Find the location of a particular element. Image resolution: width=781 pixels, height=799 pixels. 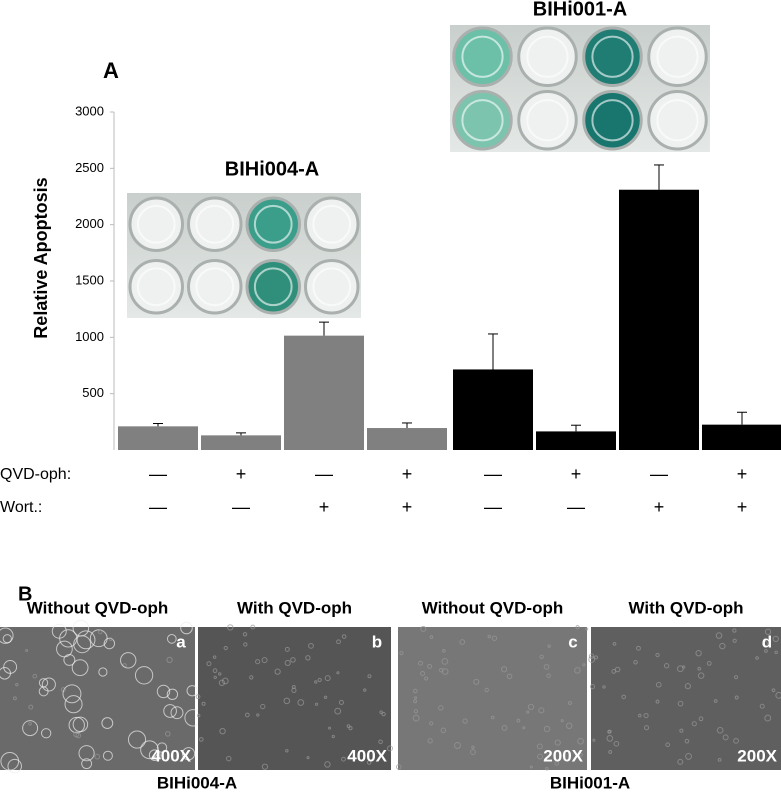

y-tick-label: 2500 is located at coordinates (89, 167).